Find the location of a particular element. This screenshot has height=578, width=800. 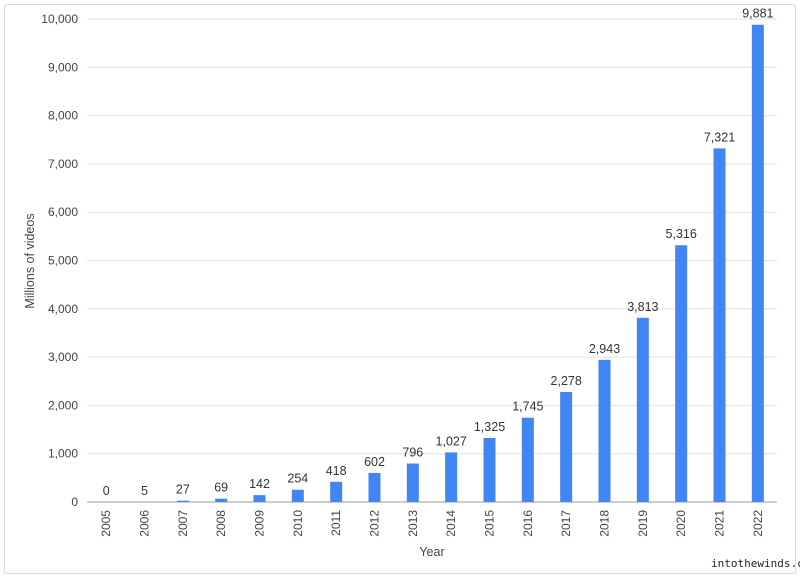

x-tick-label: 2019 is located at coordinates (643, 523).